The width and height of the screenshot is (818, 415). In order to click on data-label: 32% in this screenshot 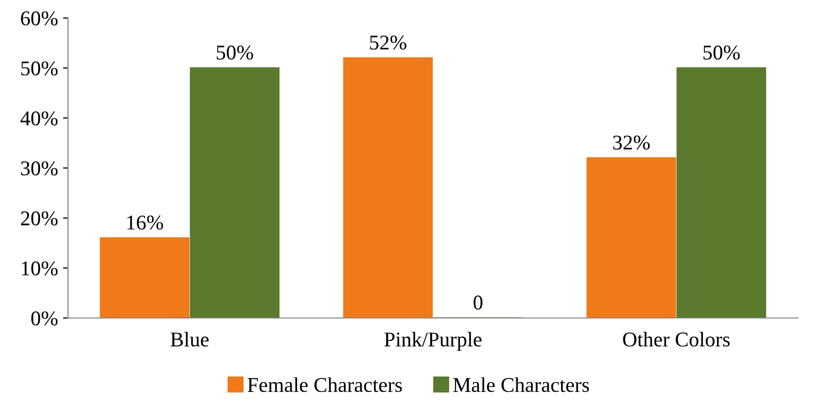, I will do `click(631, 143)`.